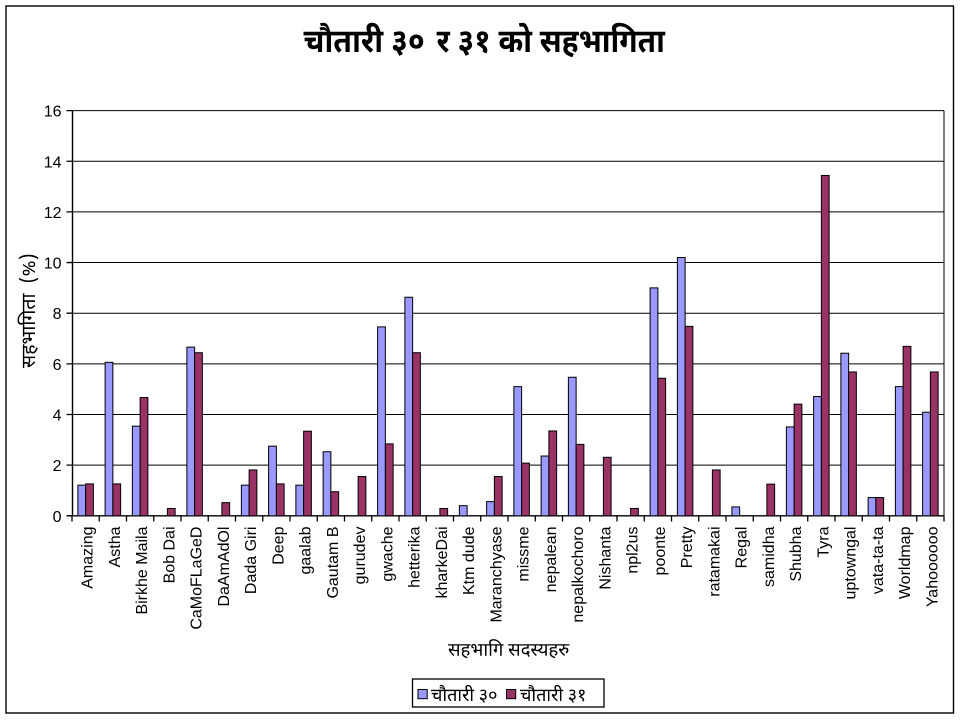 The width and height of the screenshot is (960, 720). What do you see at coordinates (714, 562) in the screenshot?
I see `svg-text: ratamakai` at bounding box center [714, 562].